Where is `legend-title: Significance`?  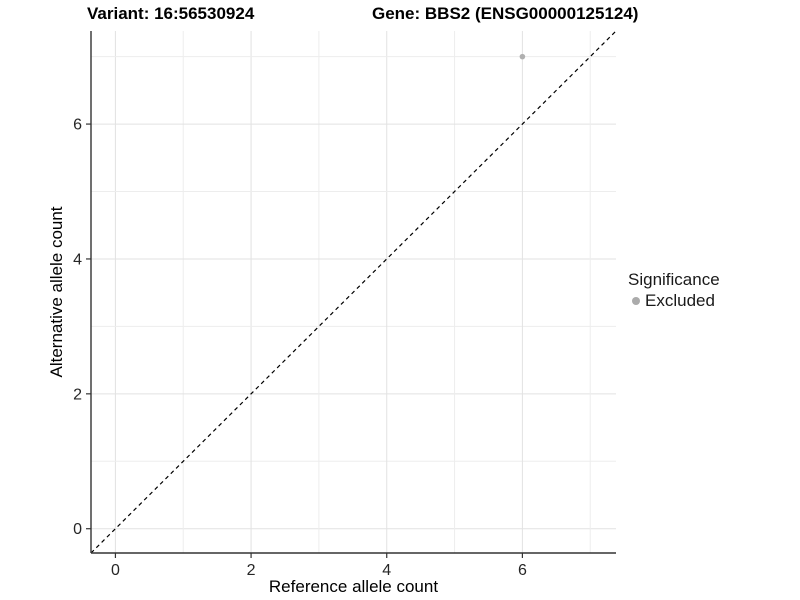 legend-title: Significance is located at coordinates (674, 279).